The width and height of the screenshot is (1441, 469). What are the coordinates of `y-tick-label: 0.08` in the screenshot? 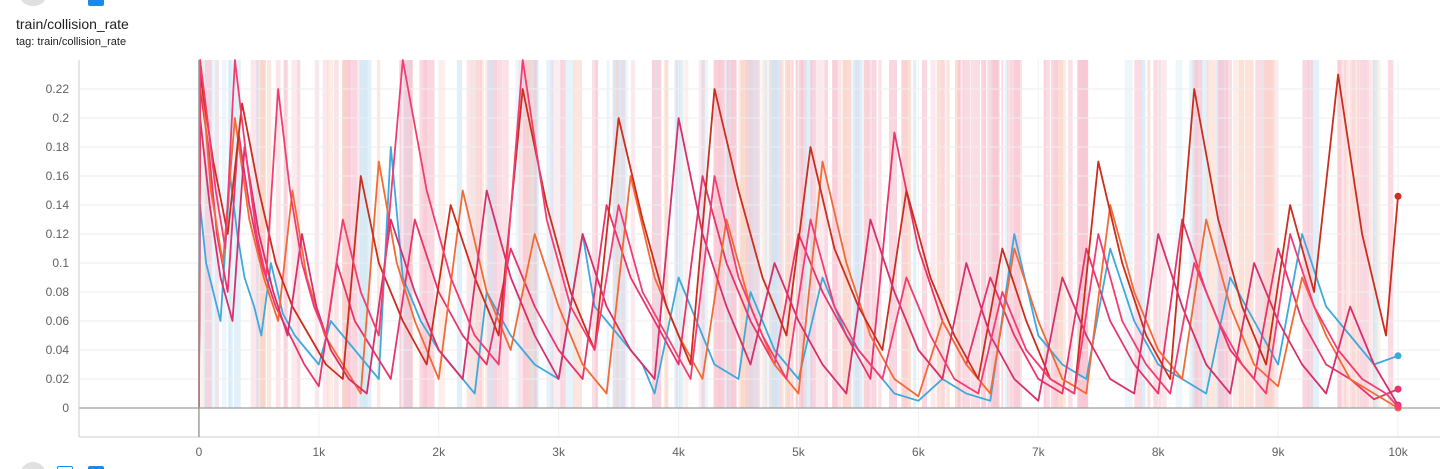 It's located at (58, 292).